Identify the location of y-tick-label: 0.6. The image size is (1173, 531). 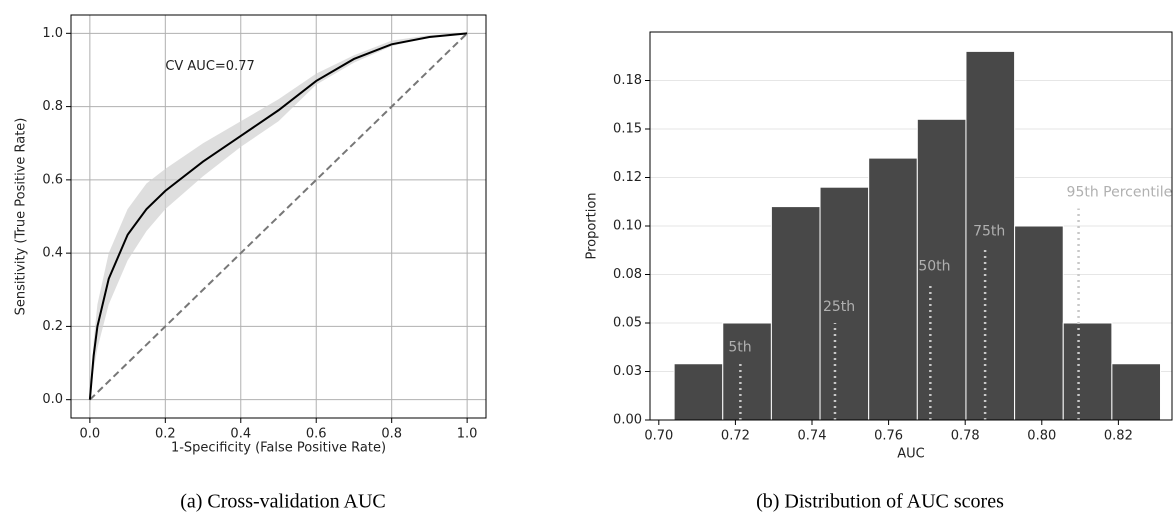
(52, 179).